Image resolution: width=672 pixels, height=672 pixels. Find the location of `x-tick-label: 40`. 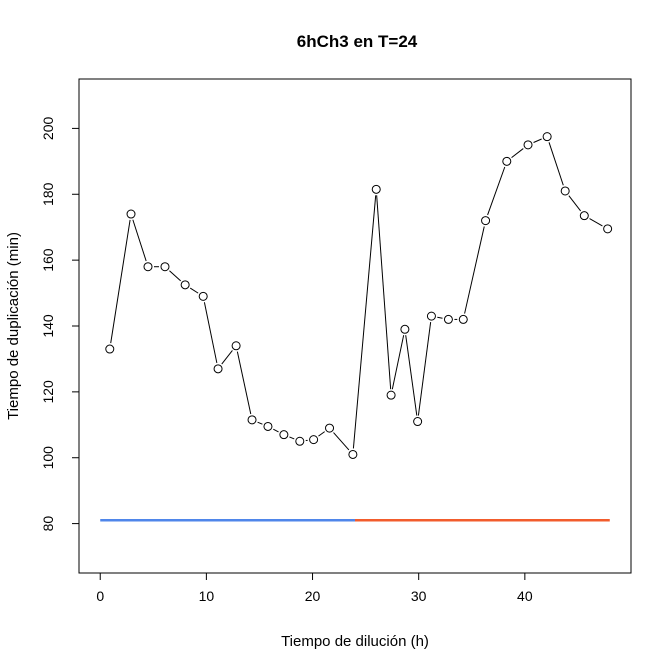

x-tick-label: 40 is located at coordinates (525, 596).